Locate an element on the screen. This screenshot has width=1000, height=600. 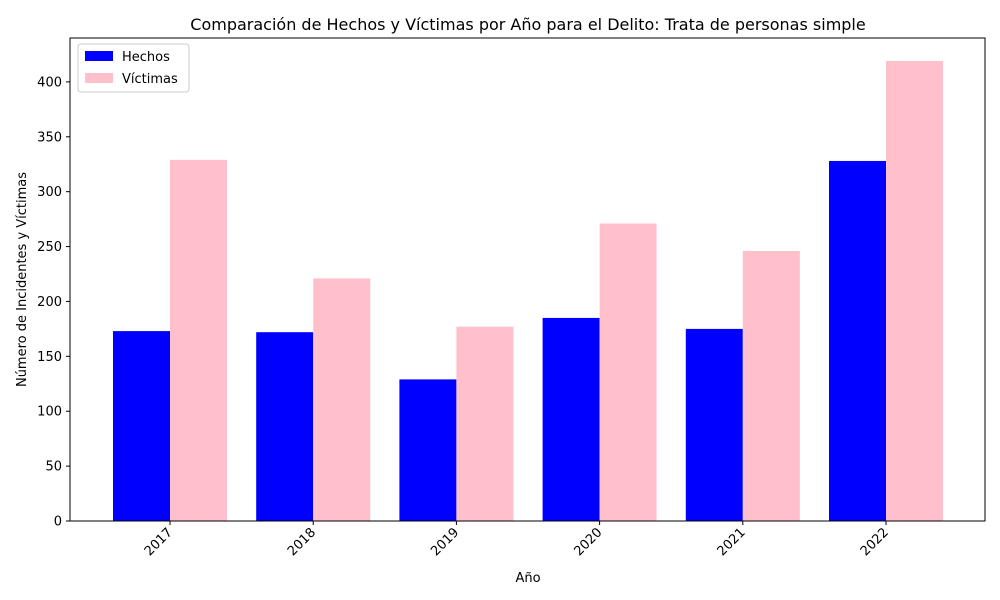
bar-hechos-2018 is located at coordinates (285, 426).